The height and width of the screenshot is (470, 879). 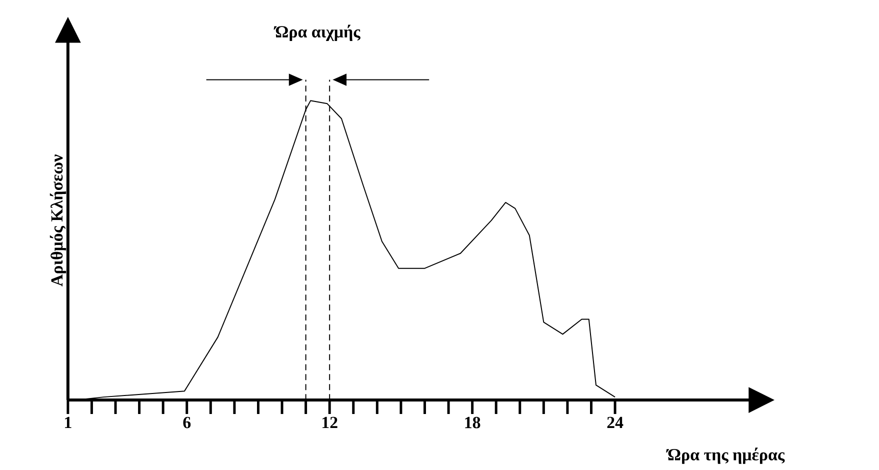 I want to click on x-tick-label: 6, so click(x=187, y=422).